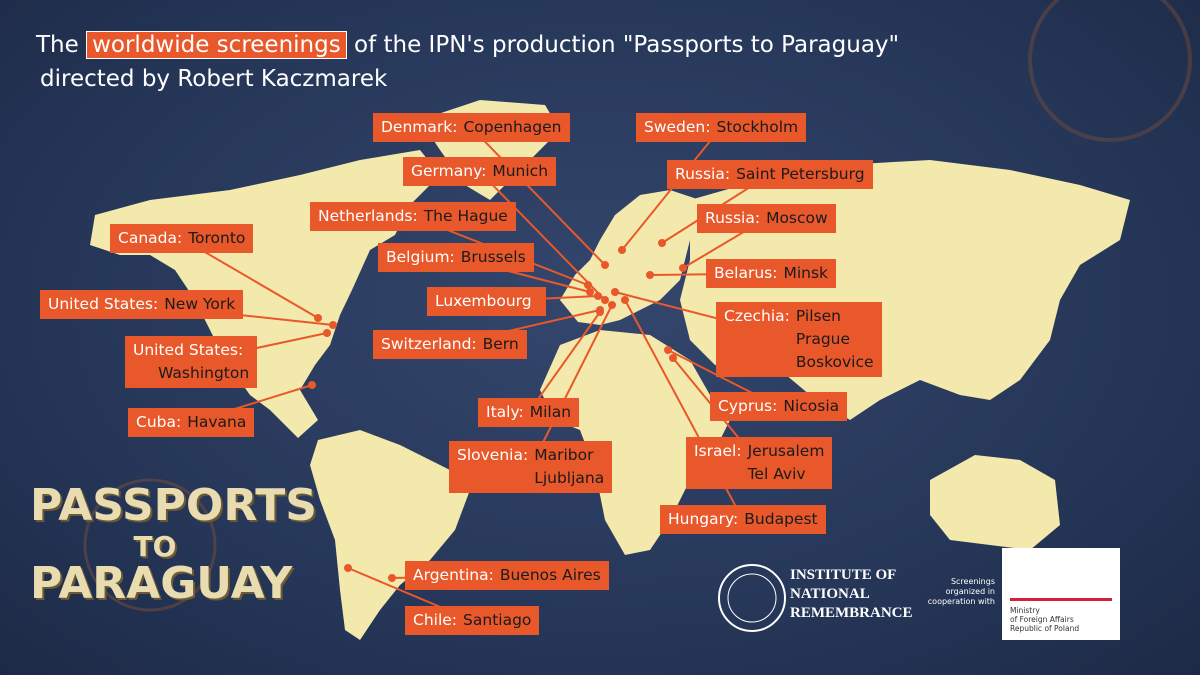 This screenshot has width=1200, height=675. What do you see at coordinates (204, 373) in the screenshot?
I see `city: Washington` at bounding box center [204, 373].